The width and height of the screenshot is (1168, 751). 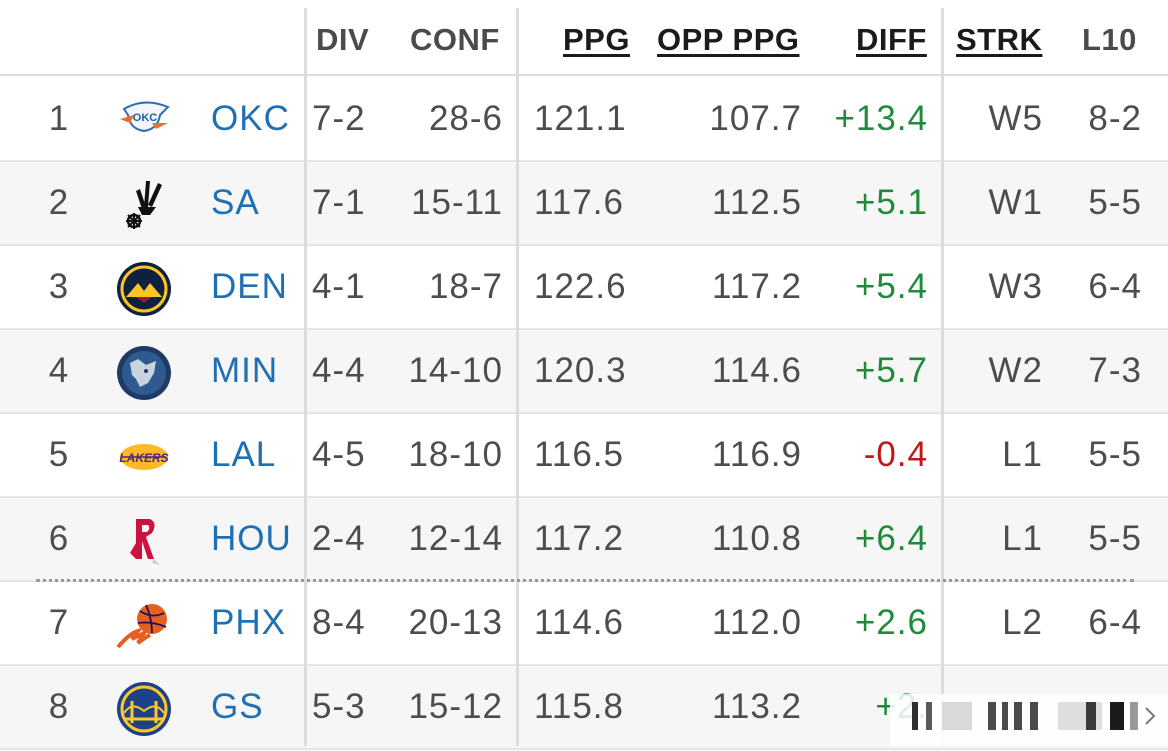 I want to click on ppg-value: 122.6, so click(x=580, y=286).